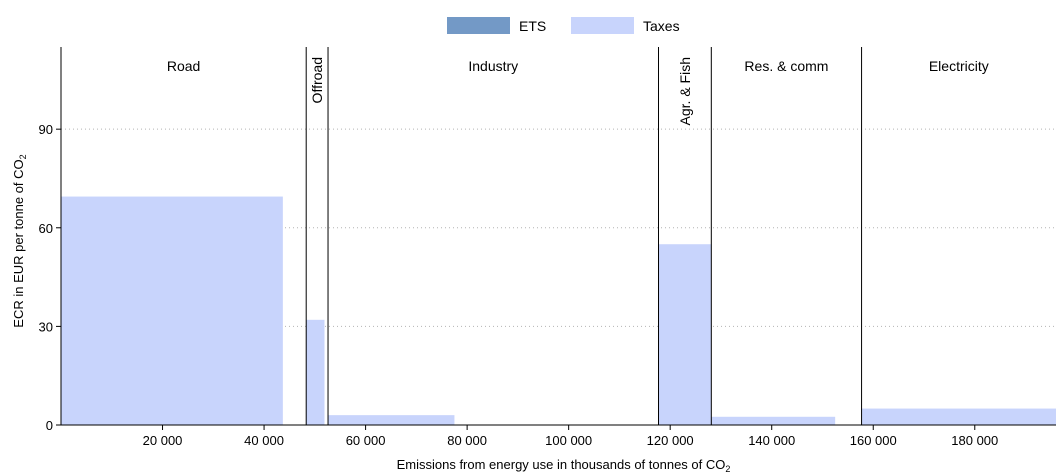  I want to click on x-axis-title-subscript: 2, so click(727, 468).